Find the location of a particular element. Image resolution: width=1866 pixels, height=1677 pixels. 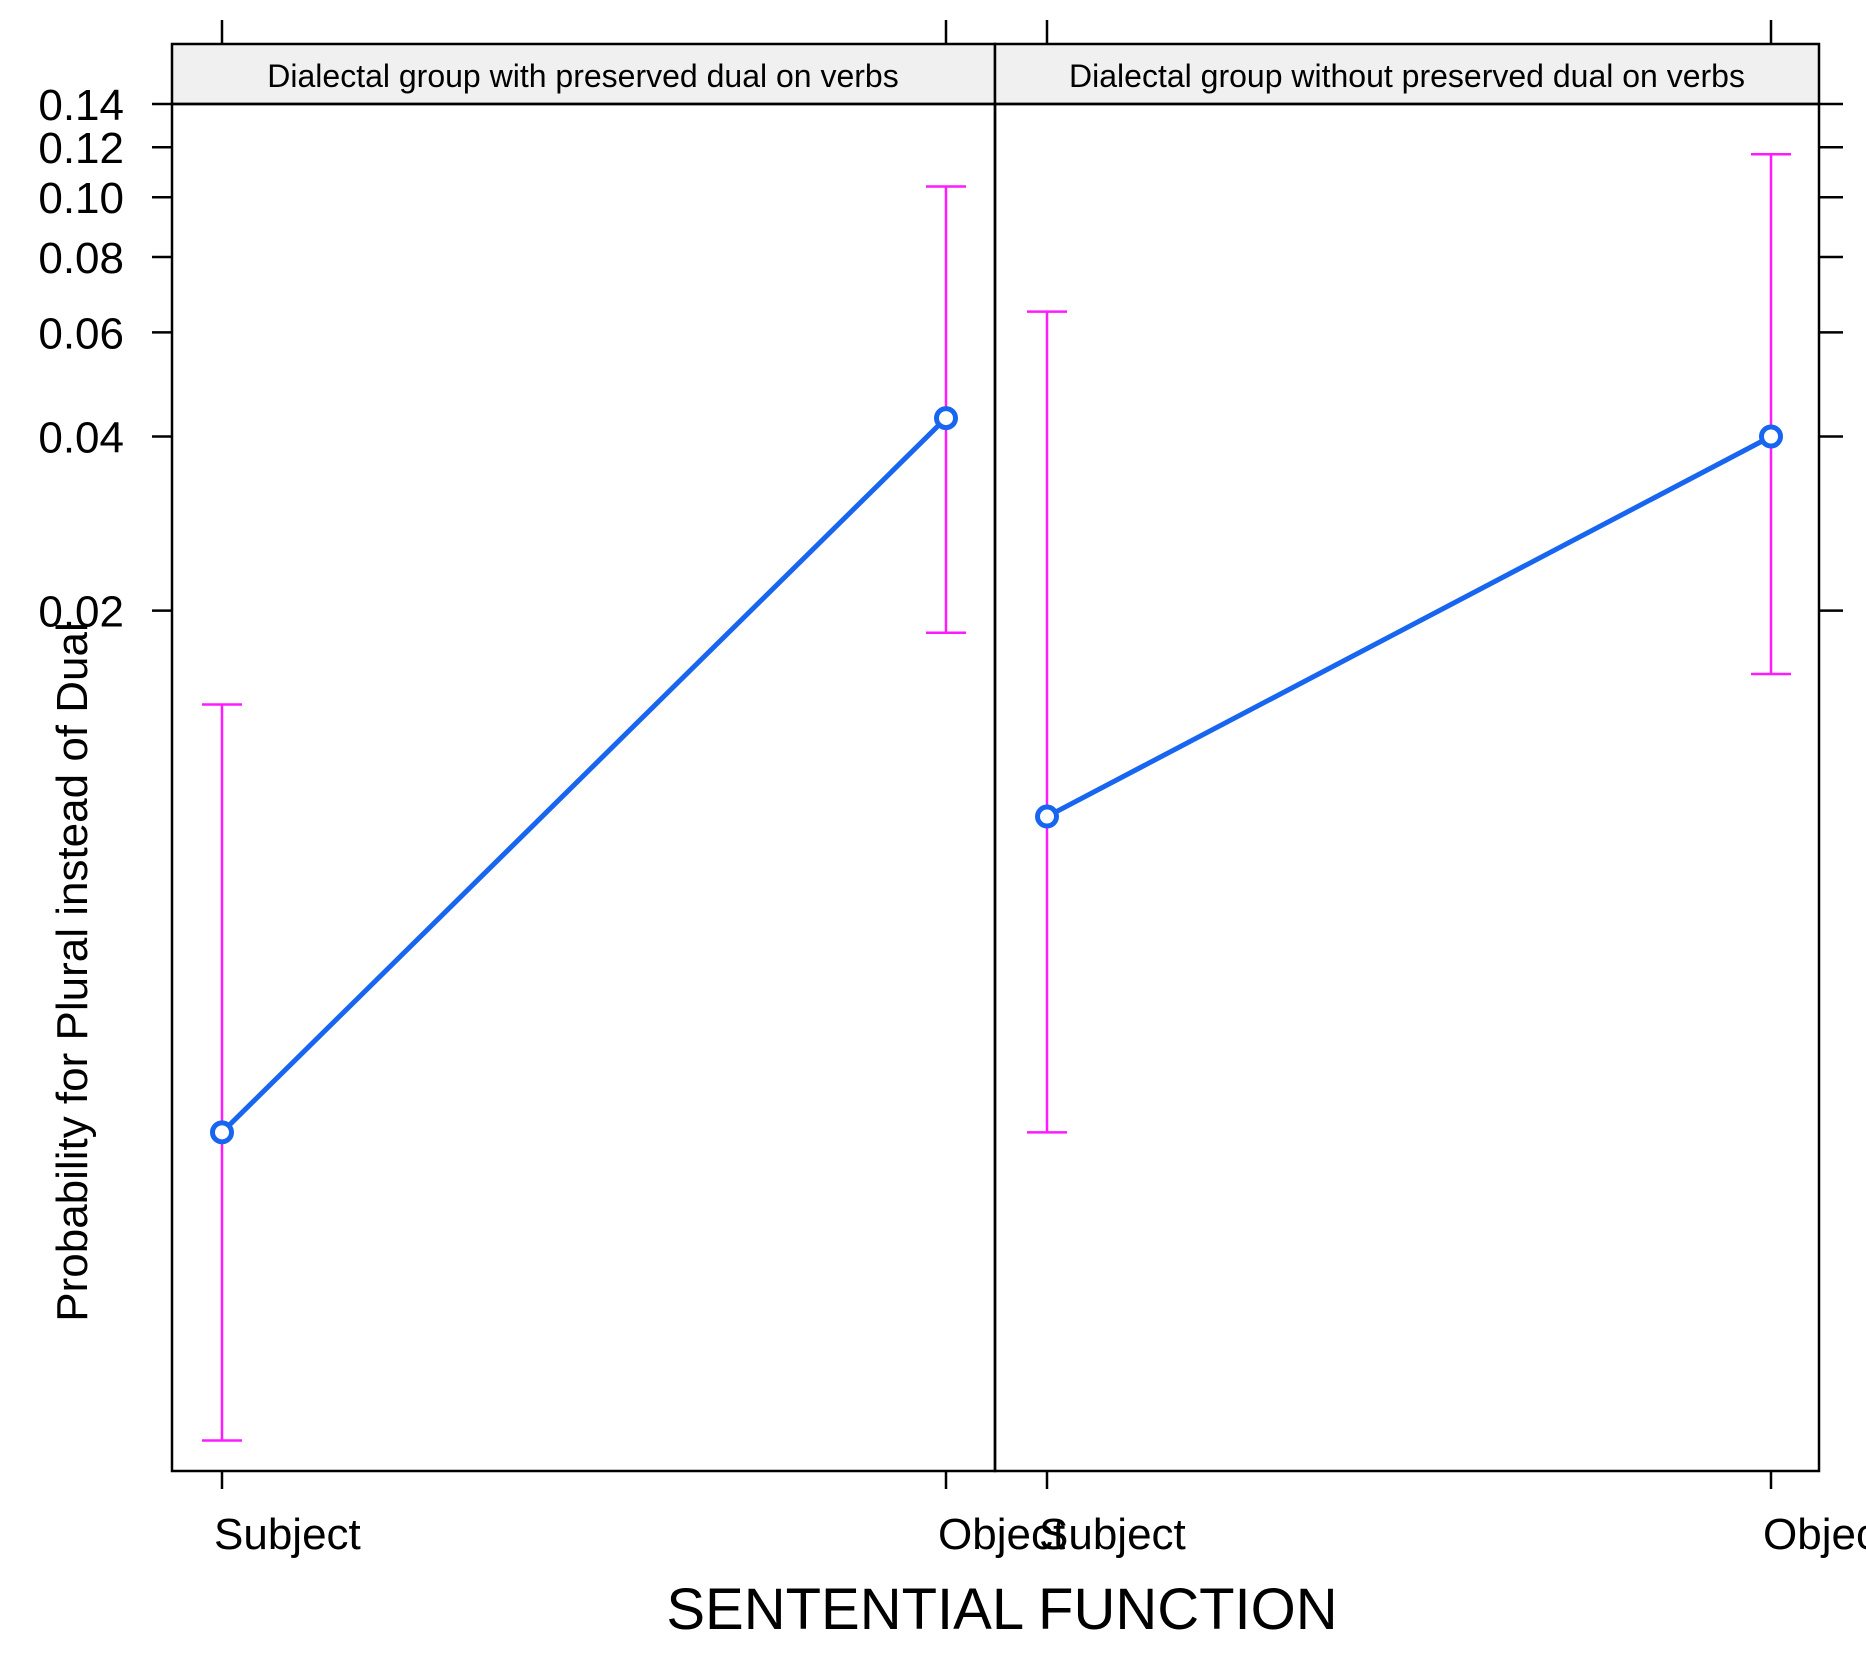

series-line is located at coordinates (1409, 626).